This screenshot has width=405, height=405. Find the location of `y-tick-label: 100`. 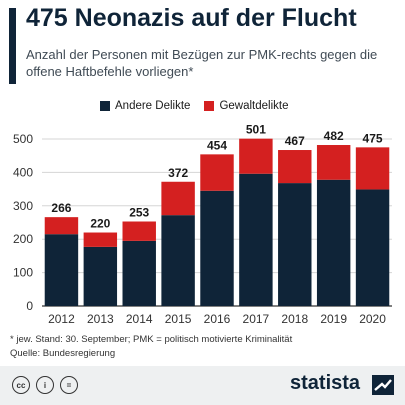

y-tick-label: 100 is located at coordinates (23, 273).